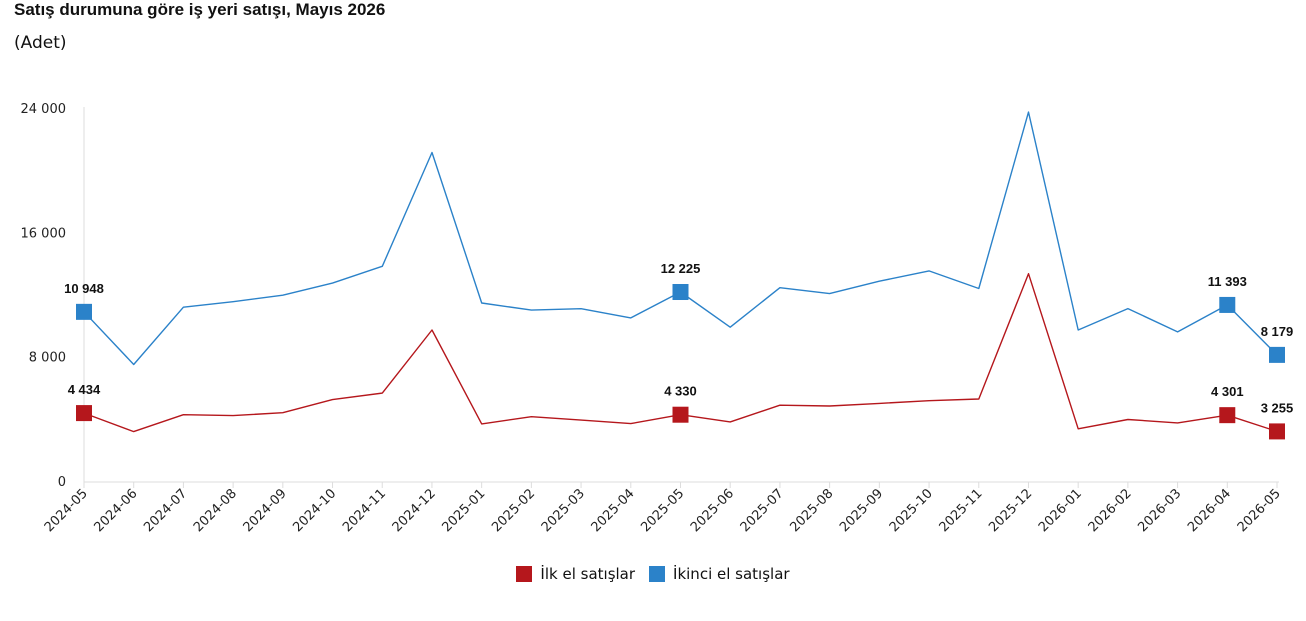 The image size is (1306, 621). I want to click on y-tick-label: 24 000, so click(44, 109).